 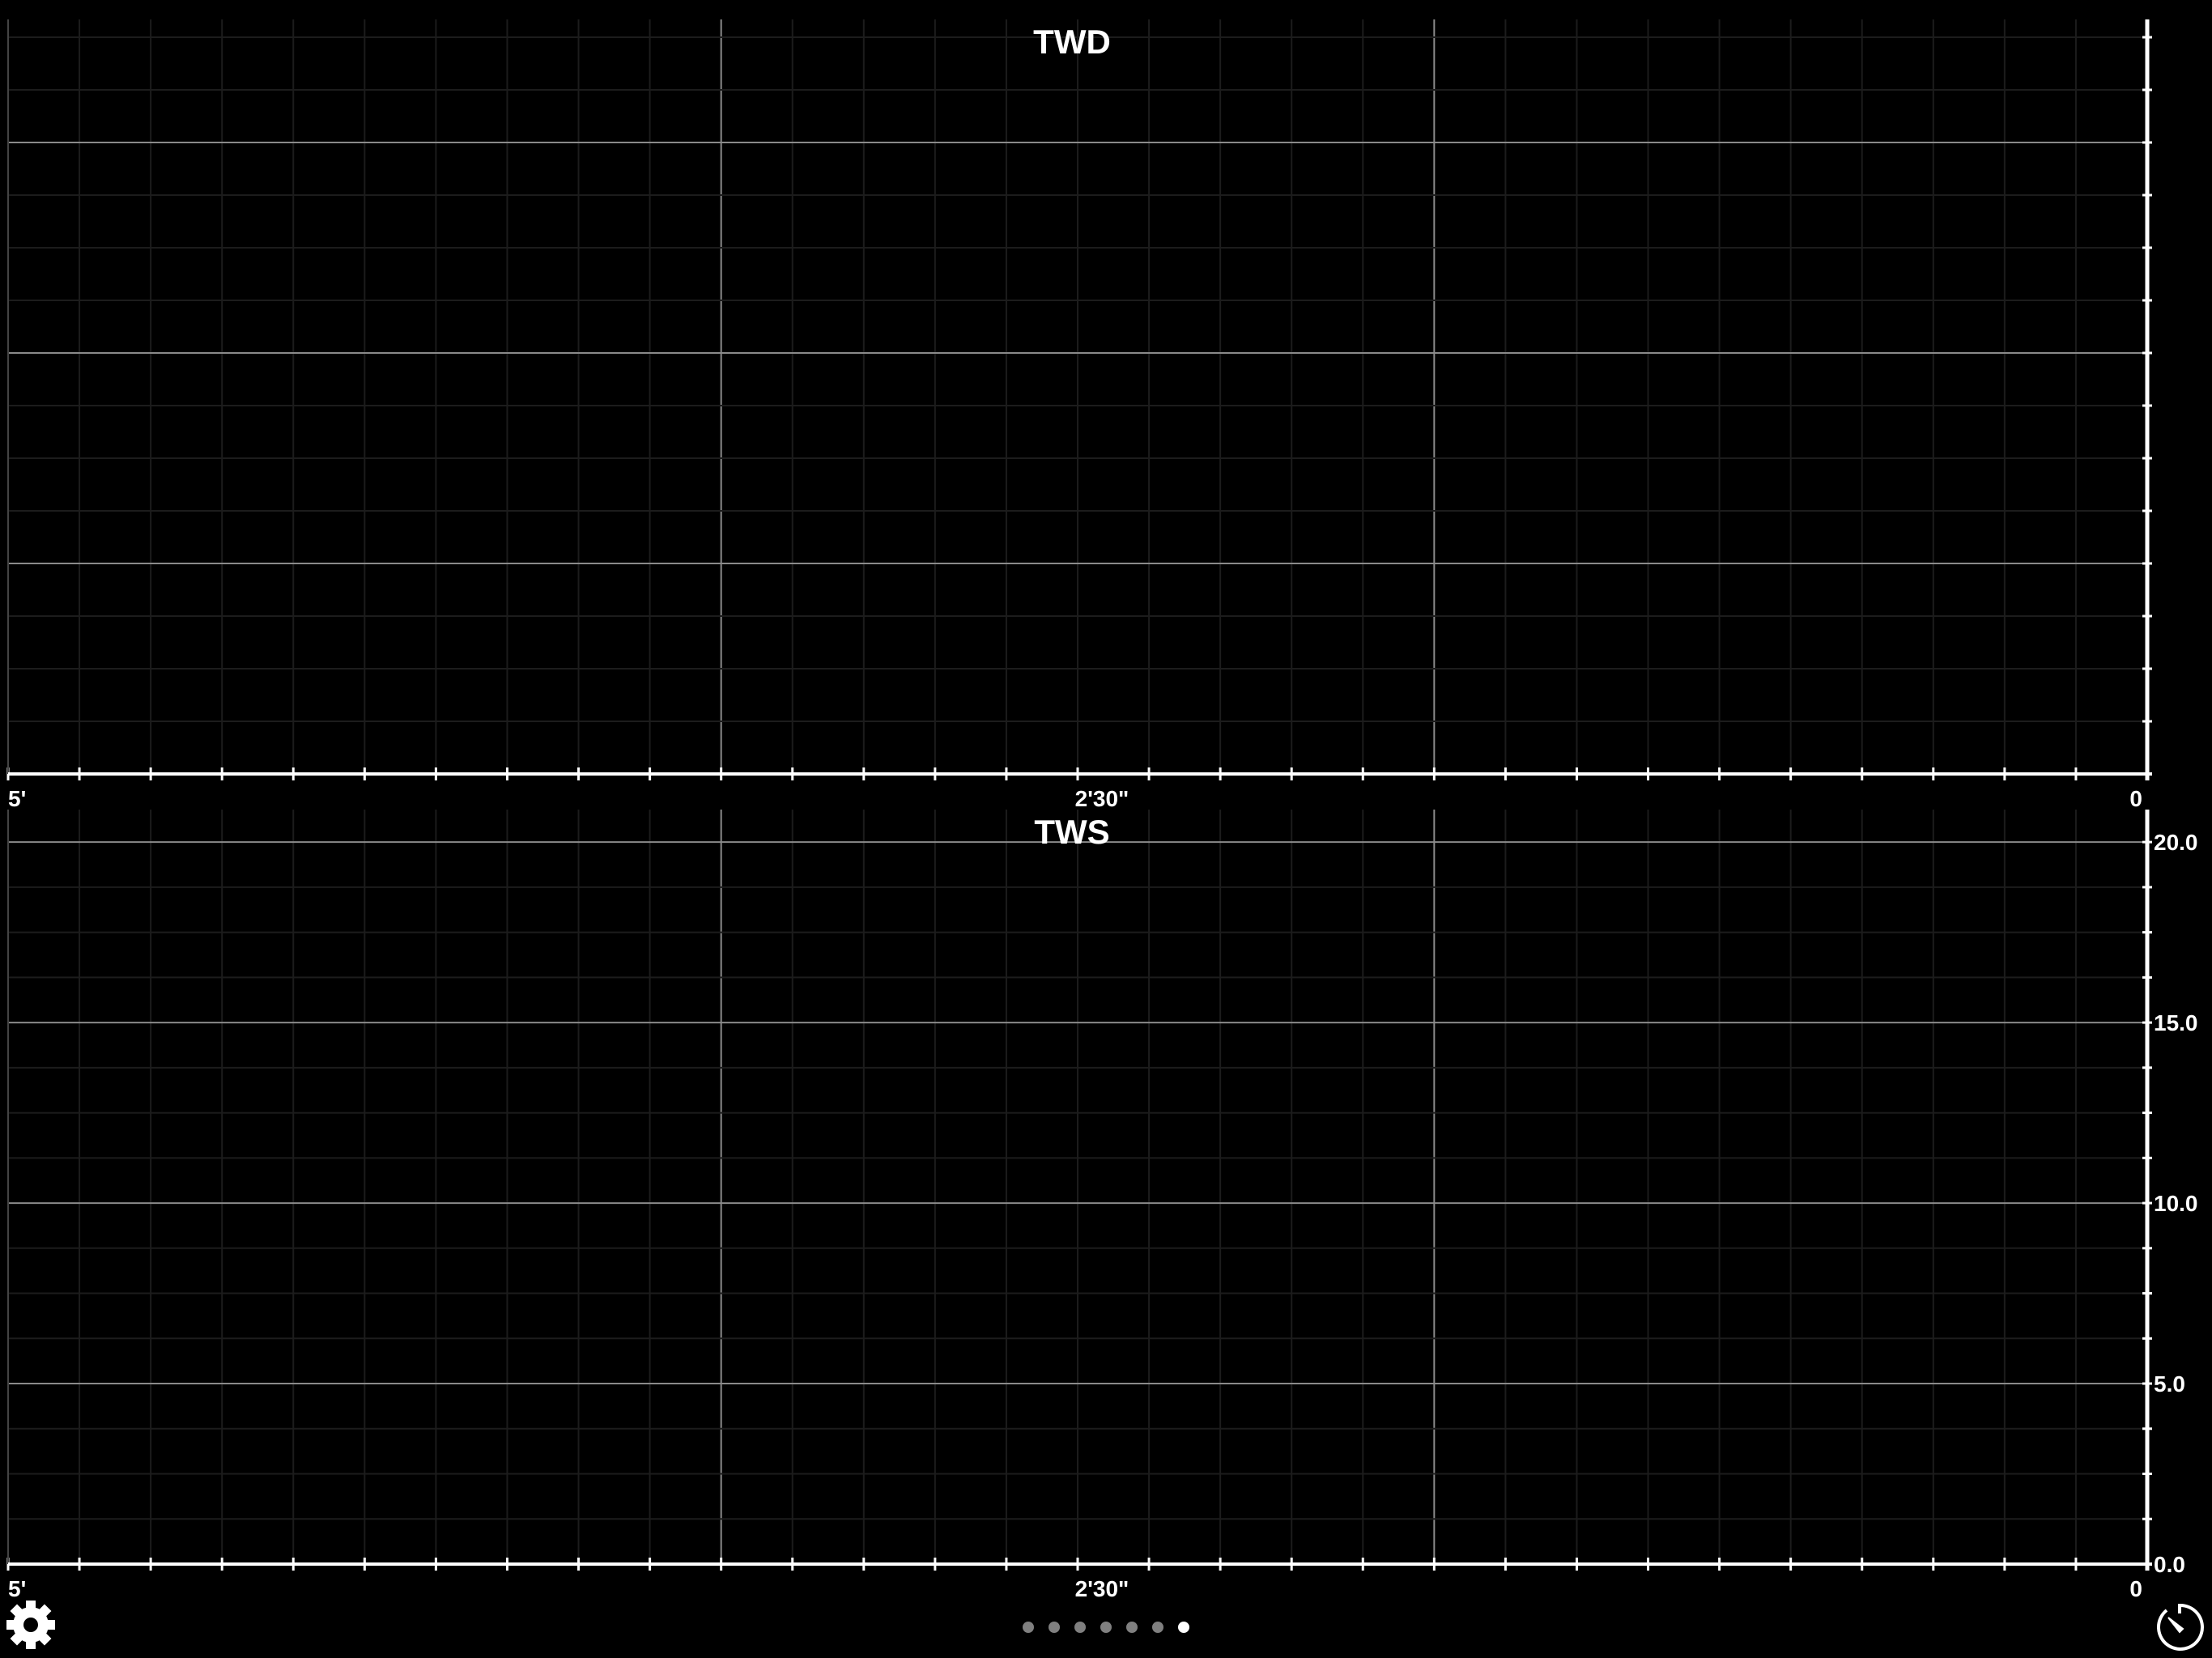 I want to click on y-tick-label: 0.0, so click(x=2169, y=1564).